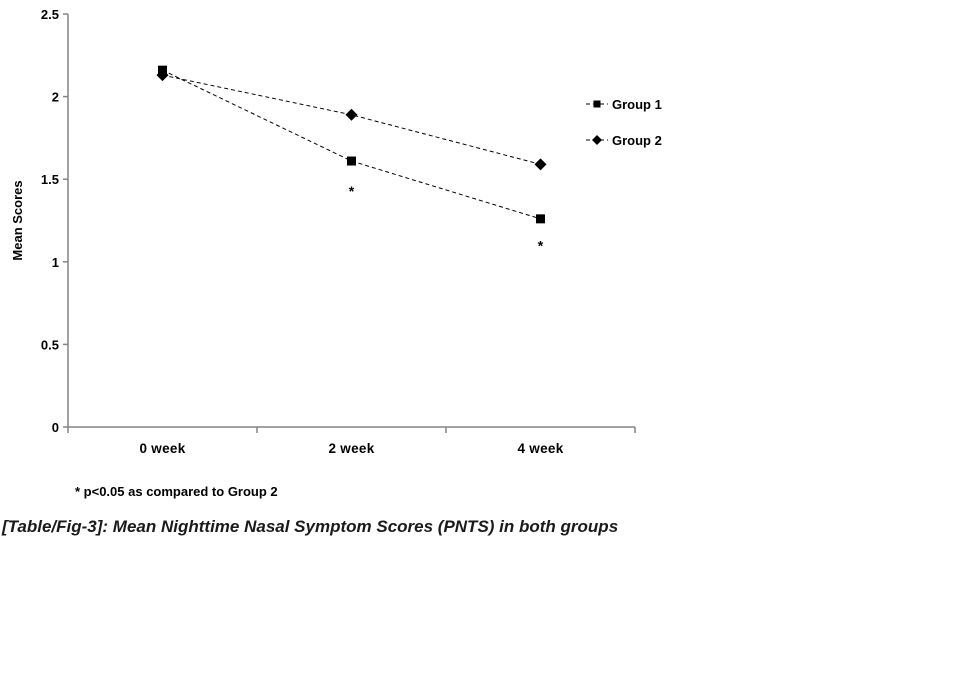  Describe the element at coordinates (176, 491) in the screenshot. I see `significance-footnote: * p<0.05 as compared to Group 2` at that location.